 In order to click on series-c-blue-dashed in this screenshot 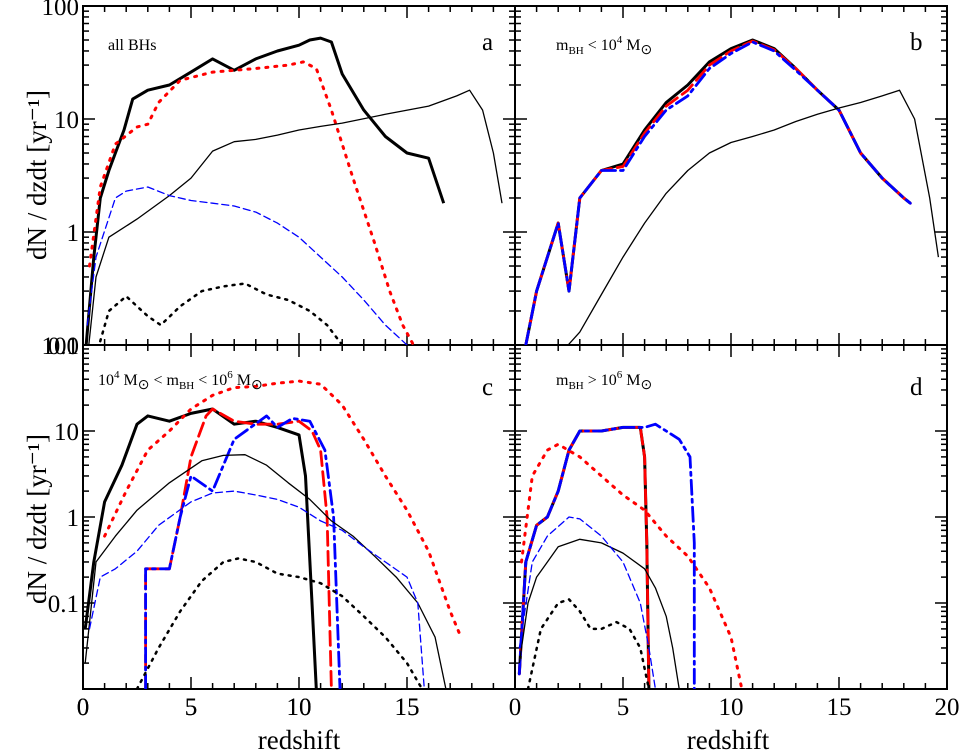, I will do `click(256, 589)`.